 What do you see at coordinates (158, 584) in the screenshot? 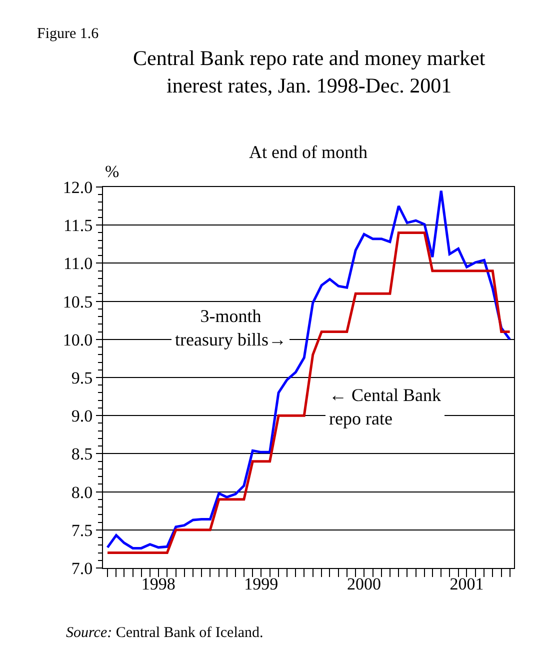
I see `x-tick-label: 1998` at bounding box center [158, 584].